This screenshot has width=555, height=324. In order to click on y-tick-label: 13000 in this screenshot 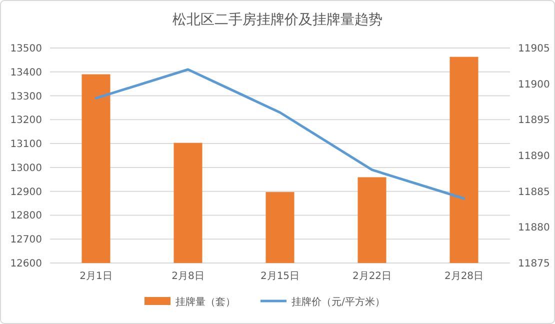, I will do `click(26, 168)`.